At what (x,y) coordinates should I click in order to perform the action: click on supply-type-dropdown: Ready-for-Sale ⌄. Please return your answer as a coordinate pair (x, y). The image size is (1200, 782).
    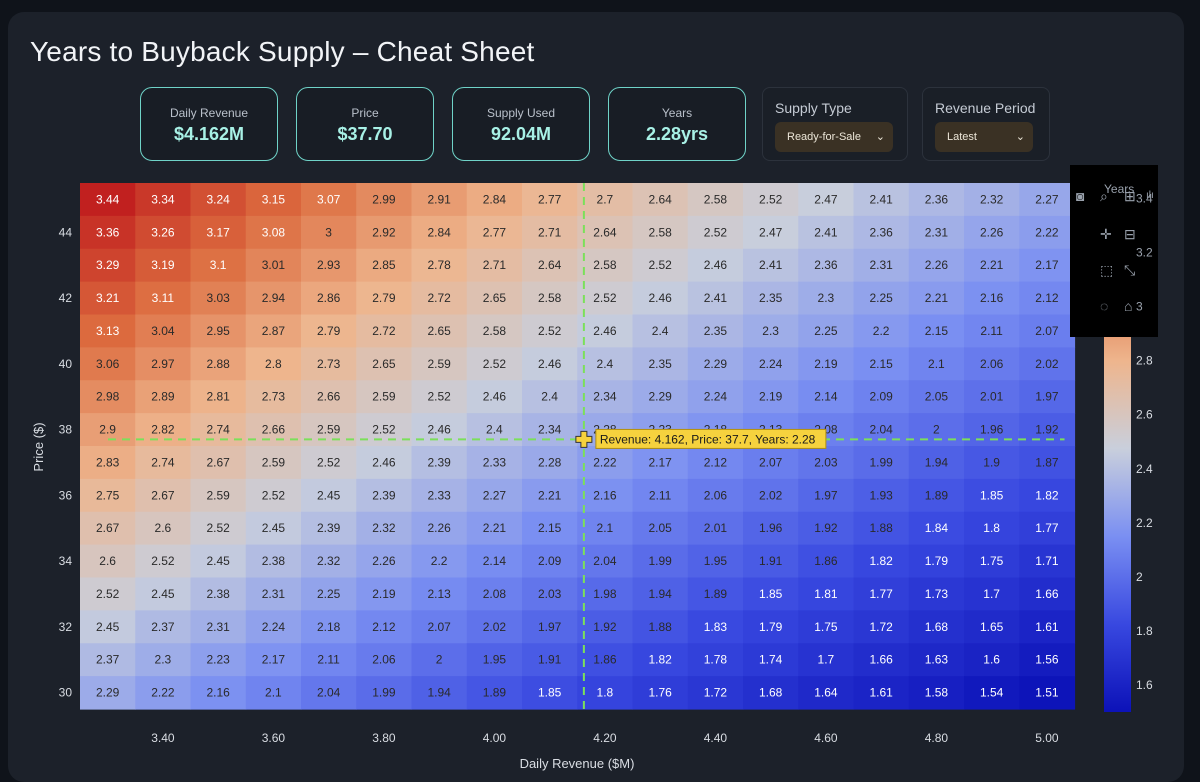
    Looking at the image, I should click on (834, 137).